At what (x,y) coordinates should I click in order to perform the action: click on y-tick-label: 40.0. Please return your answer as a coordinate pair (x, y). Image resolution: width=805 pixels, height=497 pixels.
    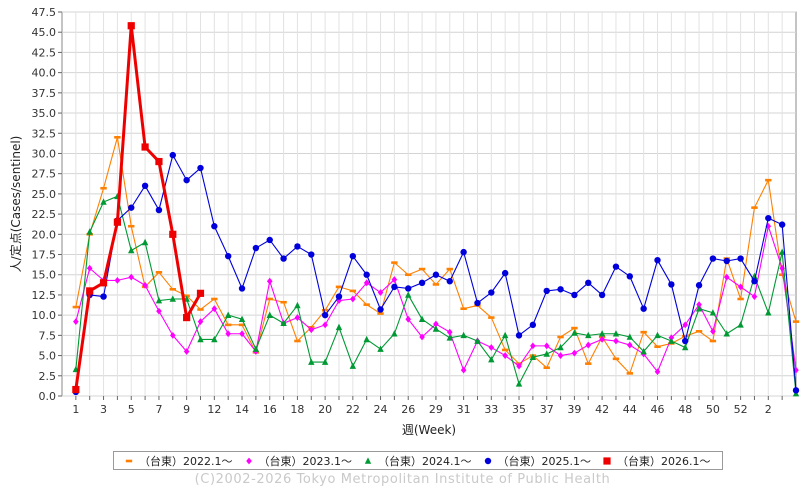
    Looking at the image, I should click on (44, 73).